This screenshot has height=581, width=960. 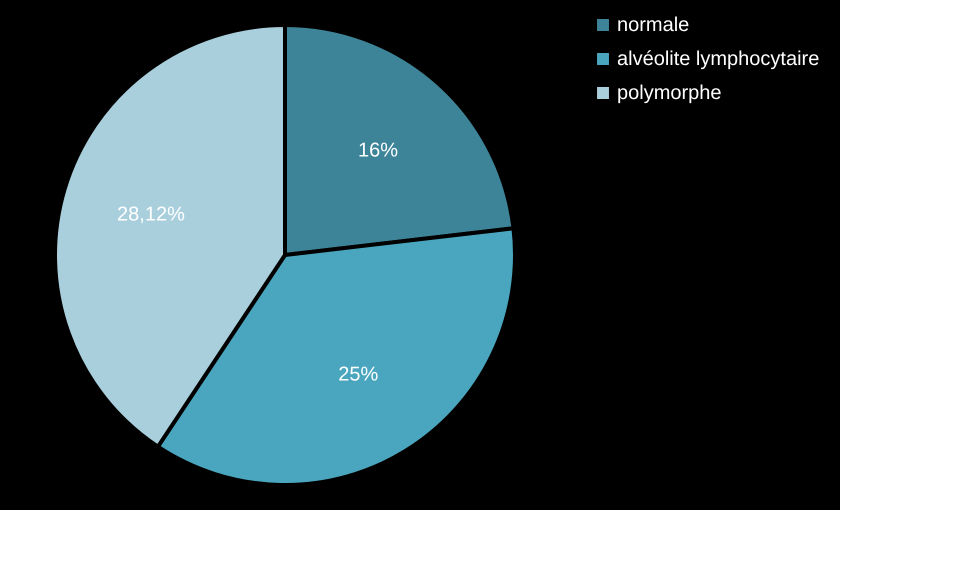 I want to click on legend-label: normale, so click(x=653, y=25).